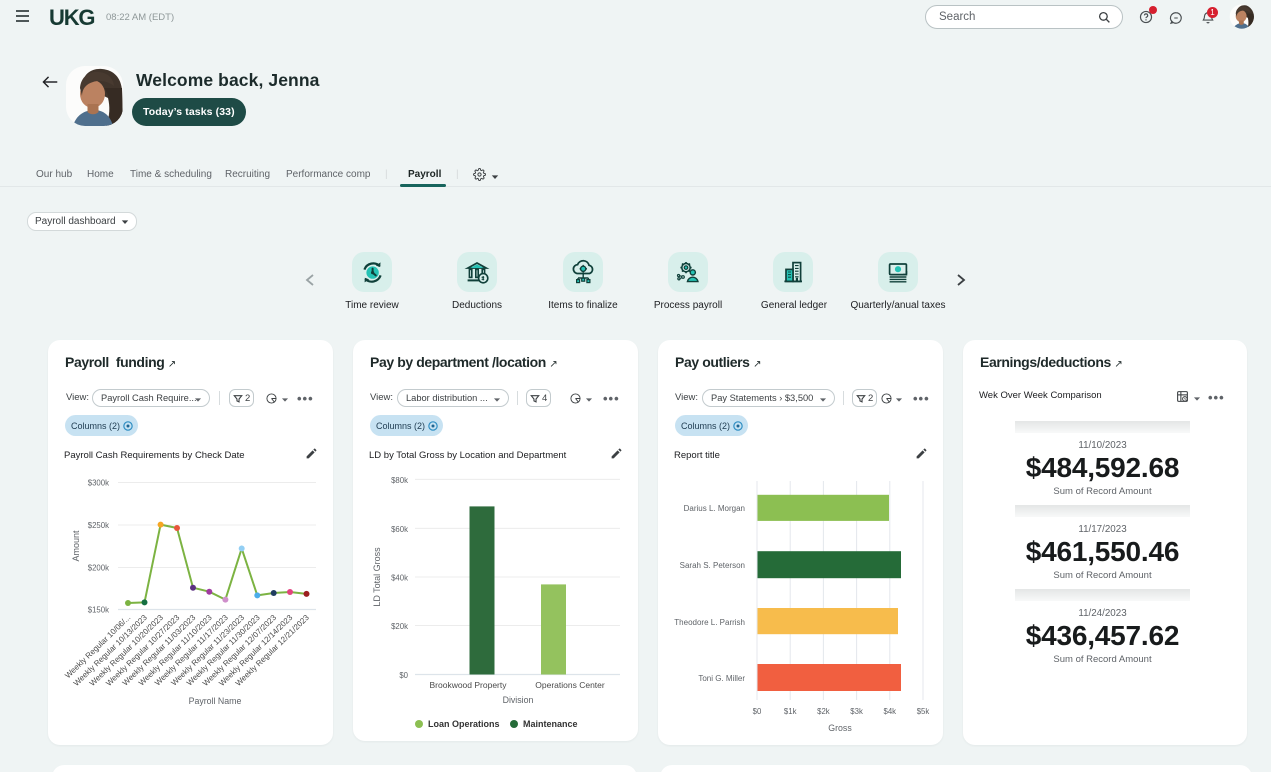 Image resolution: width=1271 pixels, height=772 pixels. I want to click on svg-text: $150k, so click(98, 610).